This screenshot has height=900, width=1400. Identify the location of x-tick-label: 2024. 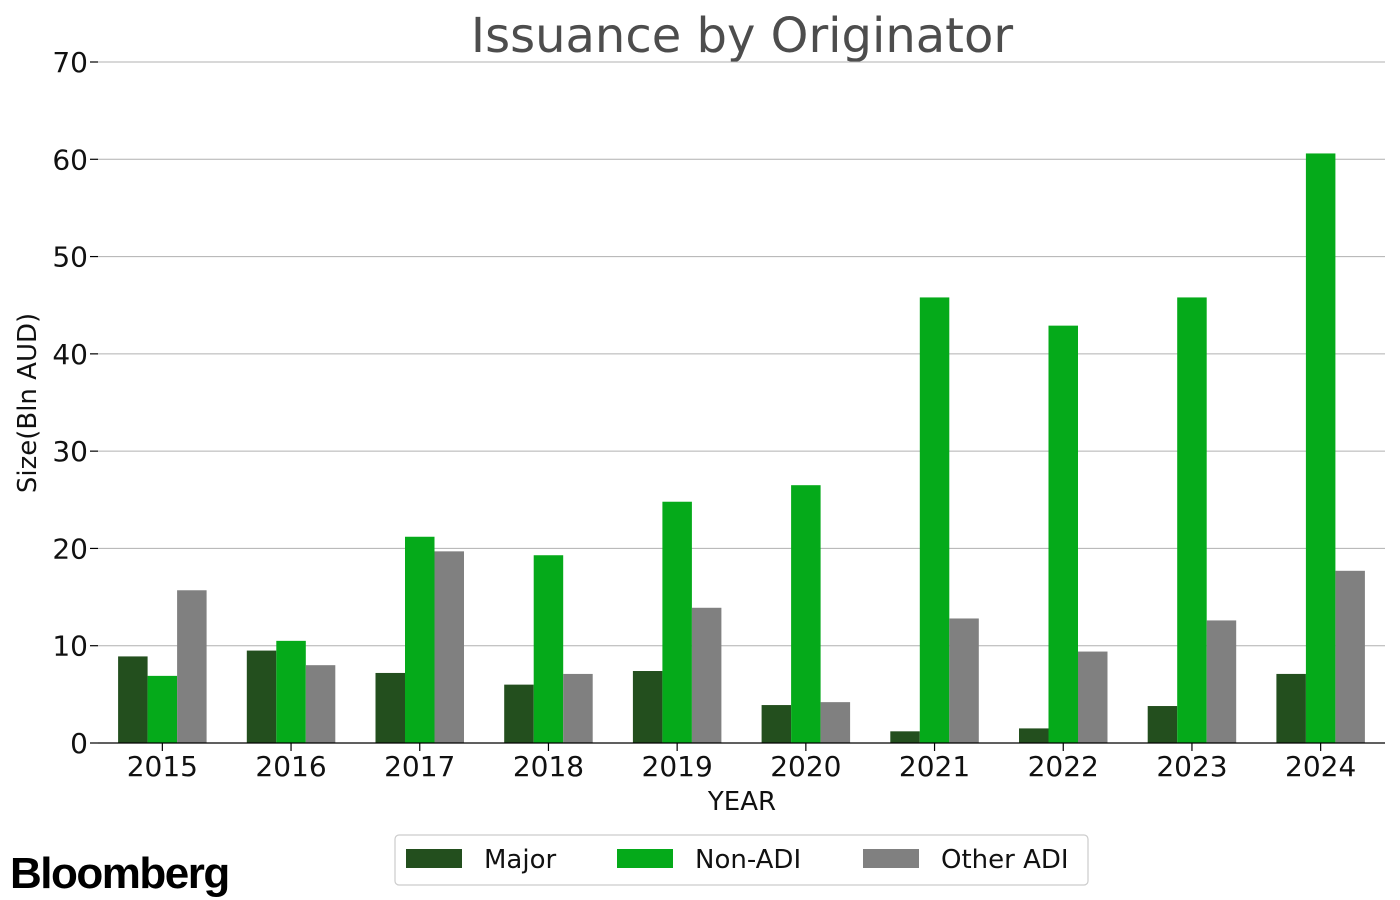
(1320, 766).